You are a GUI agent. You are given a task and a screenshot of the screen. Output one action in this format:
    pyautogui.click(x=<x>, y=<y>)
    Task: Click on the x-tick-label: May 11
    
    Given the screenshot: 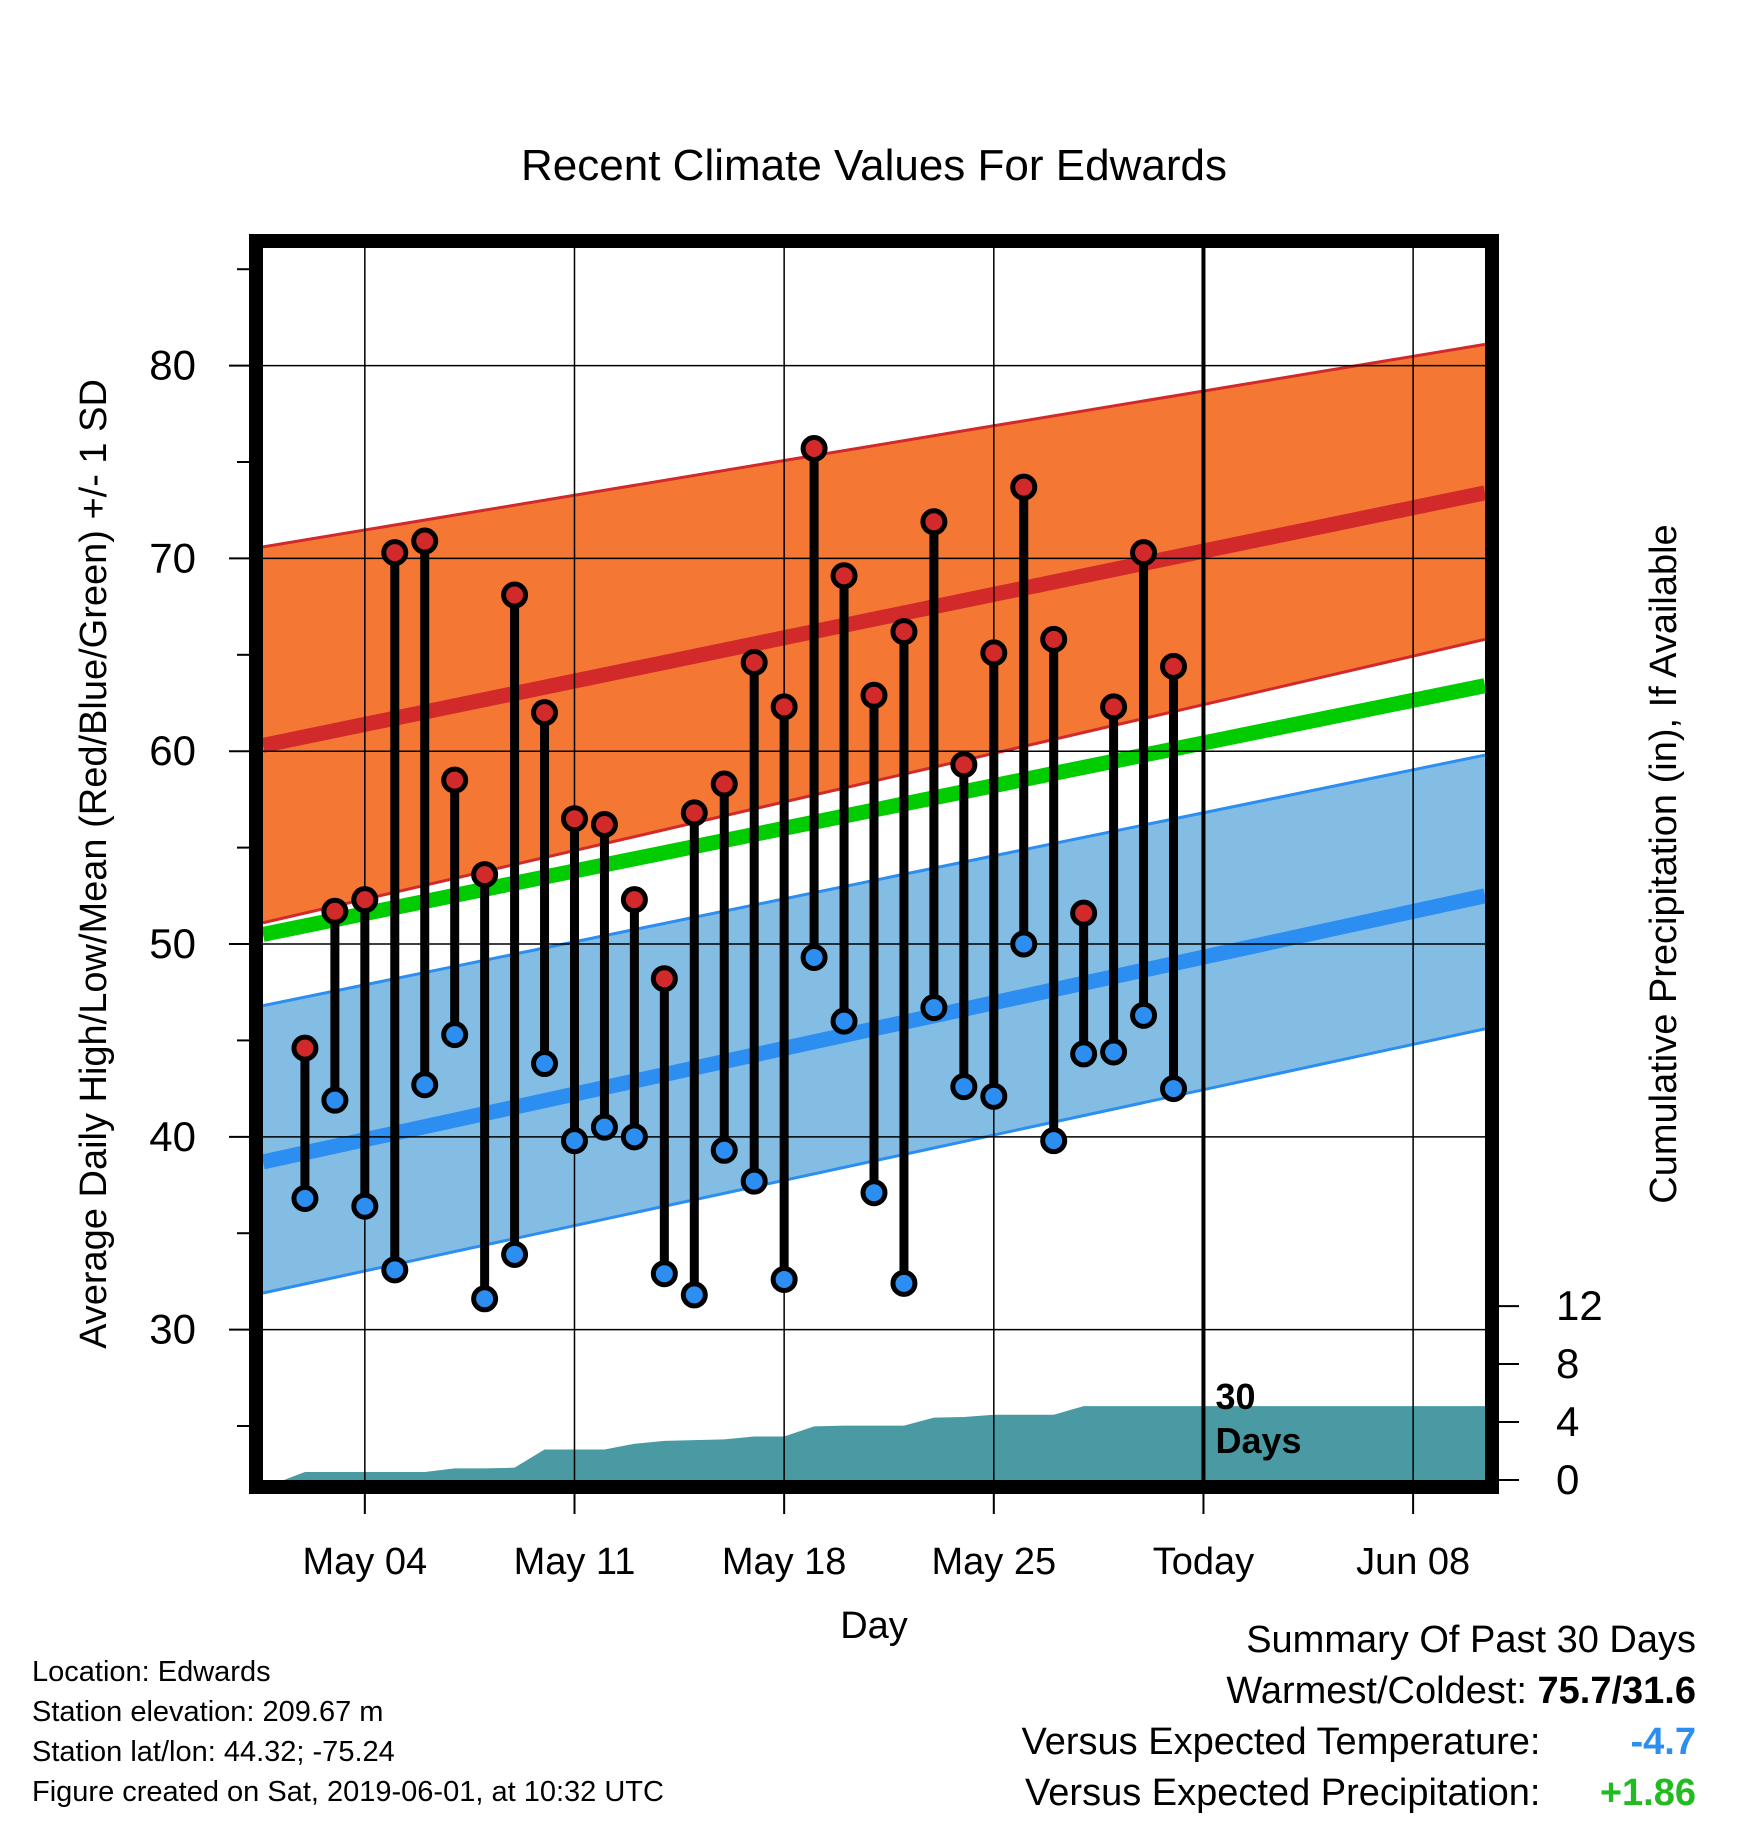 What is the action you would take?
    pyautogui.click(x=575, y=1562)
    